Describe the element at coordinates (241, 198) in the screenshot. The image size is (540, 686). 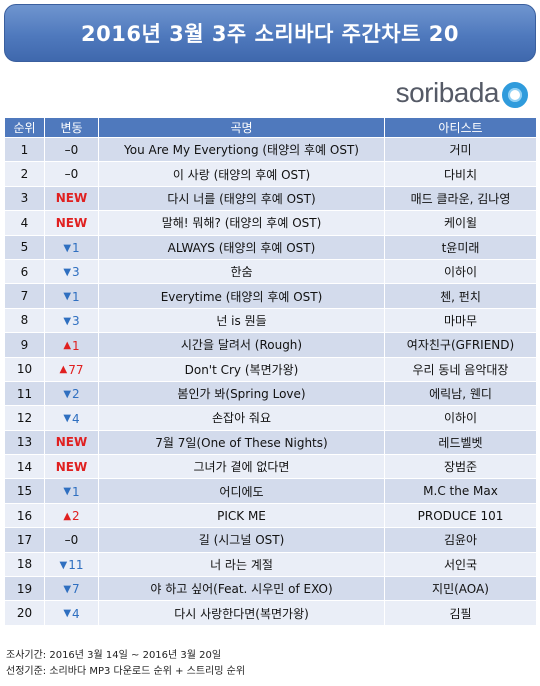
I see `song-cell: 다시 너를 (태양의 후예 OST)` at that location.